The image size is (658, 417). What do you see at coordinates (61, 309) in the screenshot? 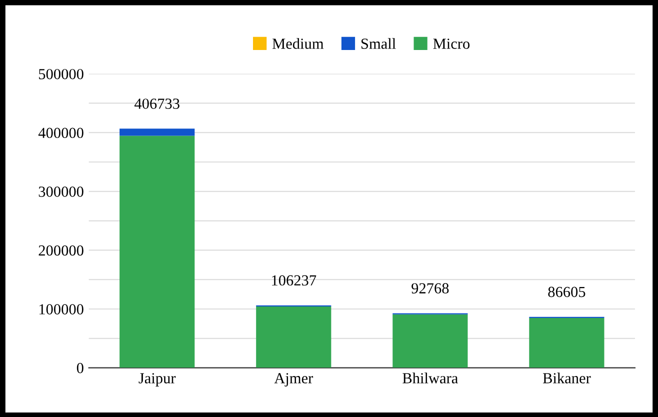
I see `y-tick-label: 100000` at bounding box center [61, 309].